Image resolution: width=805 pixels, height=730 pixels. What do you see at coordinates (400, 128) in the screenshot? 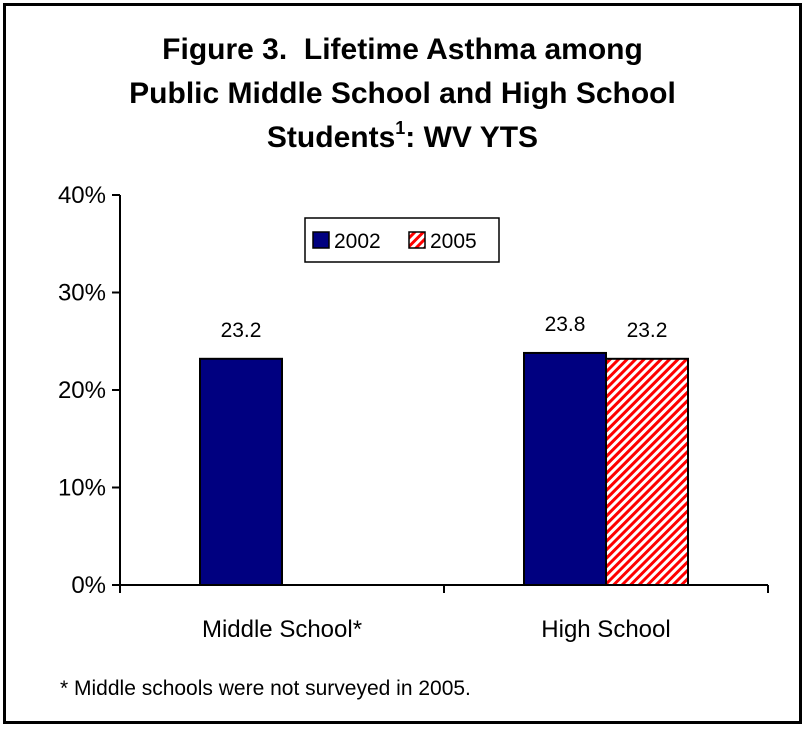
I see `title-superscript: 1` at bounding box center [400, 128].